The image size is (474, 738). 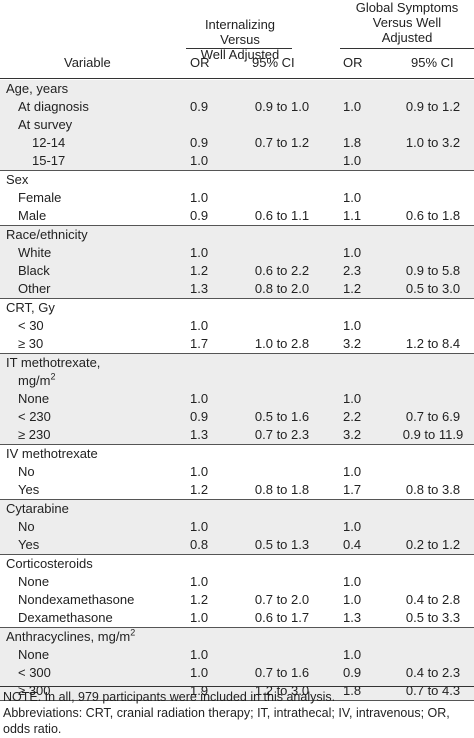 I want to click on variable-label: ≥ 230, so click(x=34, y=435).